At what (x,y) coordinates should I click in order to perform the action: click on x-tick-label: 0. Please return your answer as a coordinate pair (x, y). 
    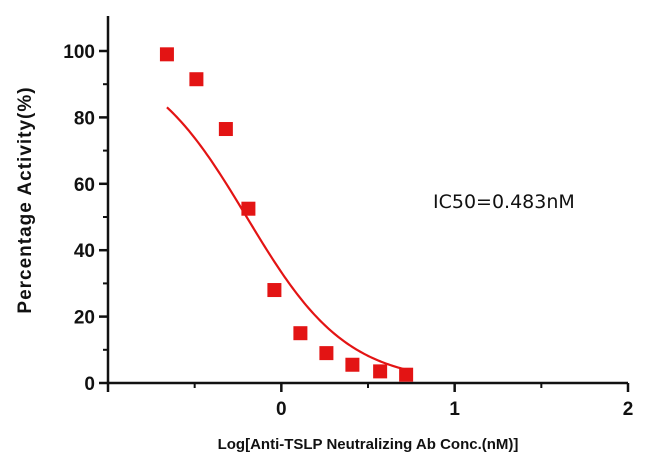
    Looking at the image, I should click on (281, 409).